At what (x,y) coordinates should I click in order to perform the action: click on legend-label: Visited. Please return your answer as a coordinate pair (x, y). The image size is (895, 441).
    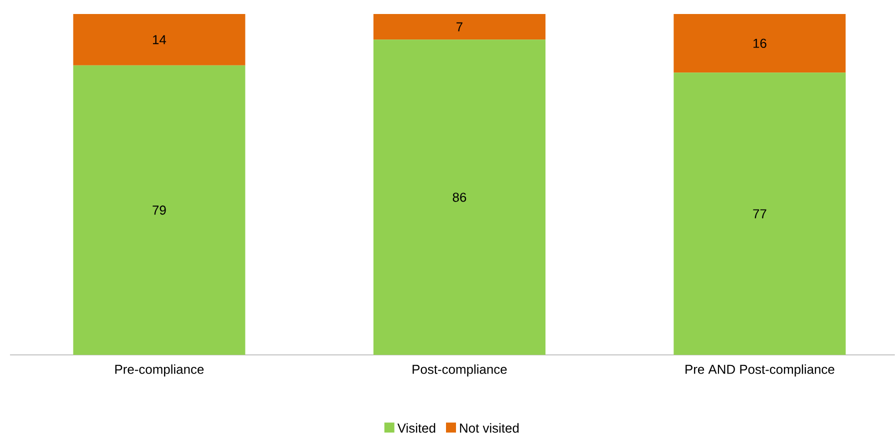
    Looking at the image, I should click on (416, 428).